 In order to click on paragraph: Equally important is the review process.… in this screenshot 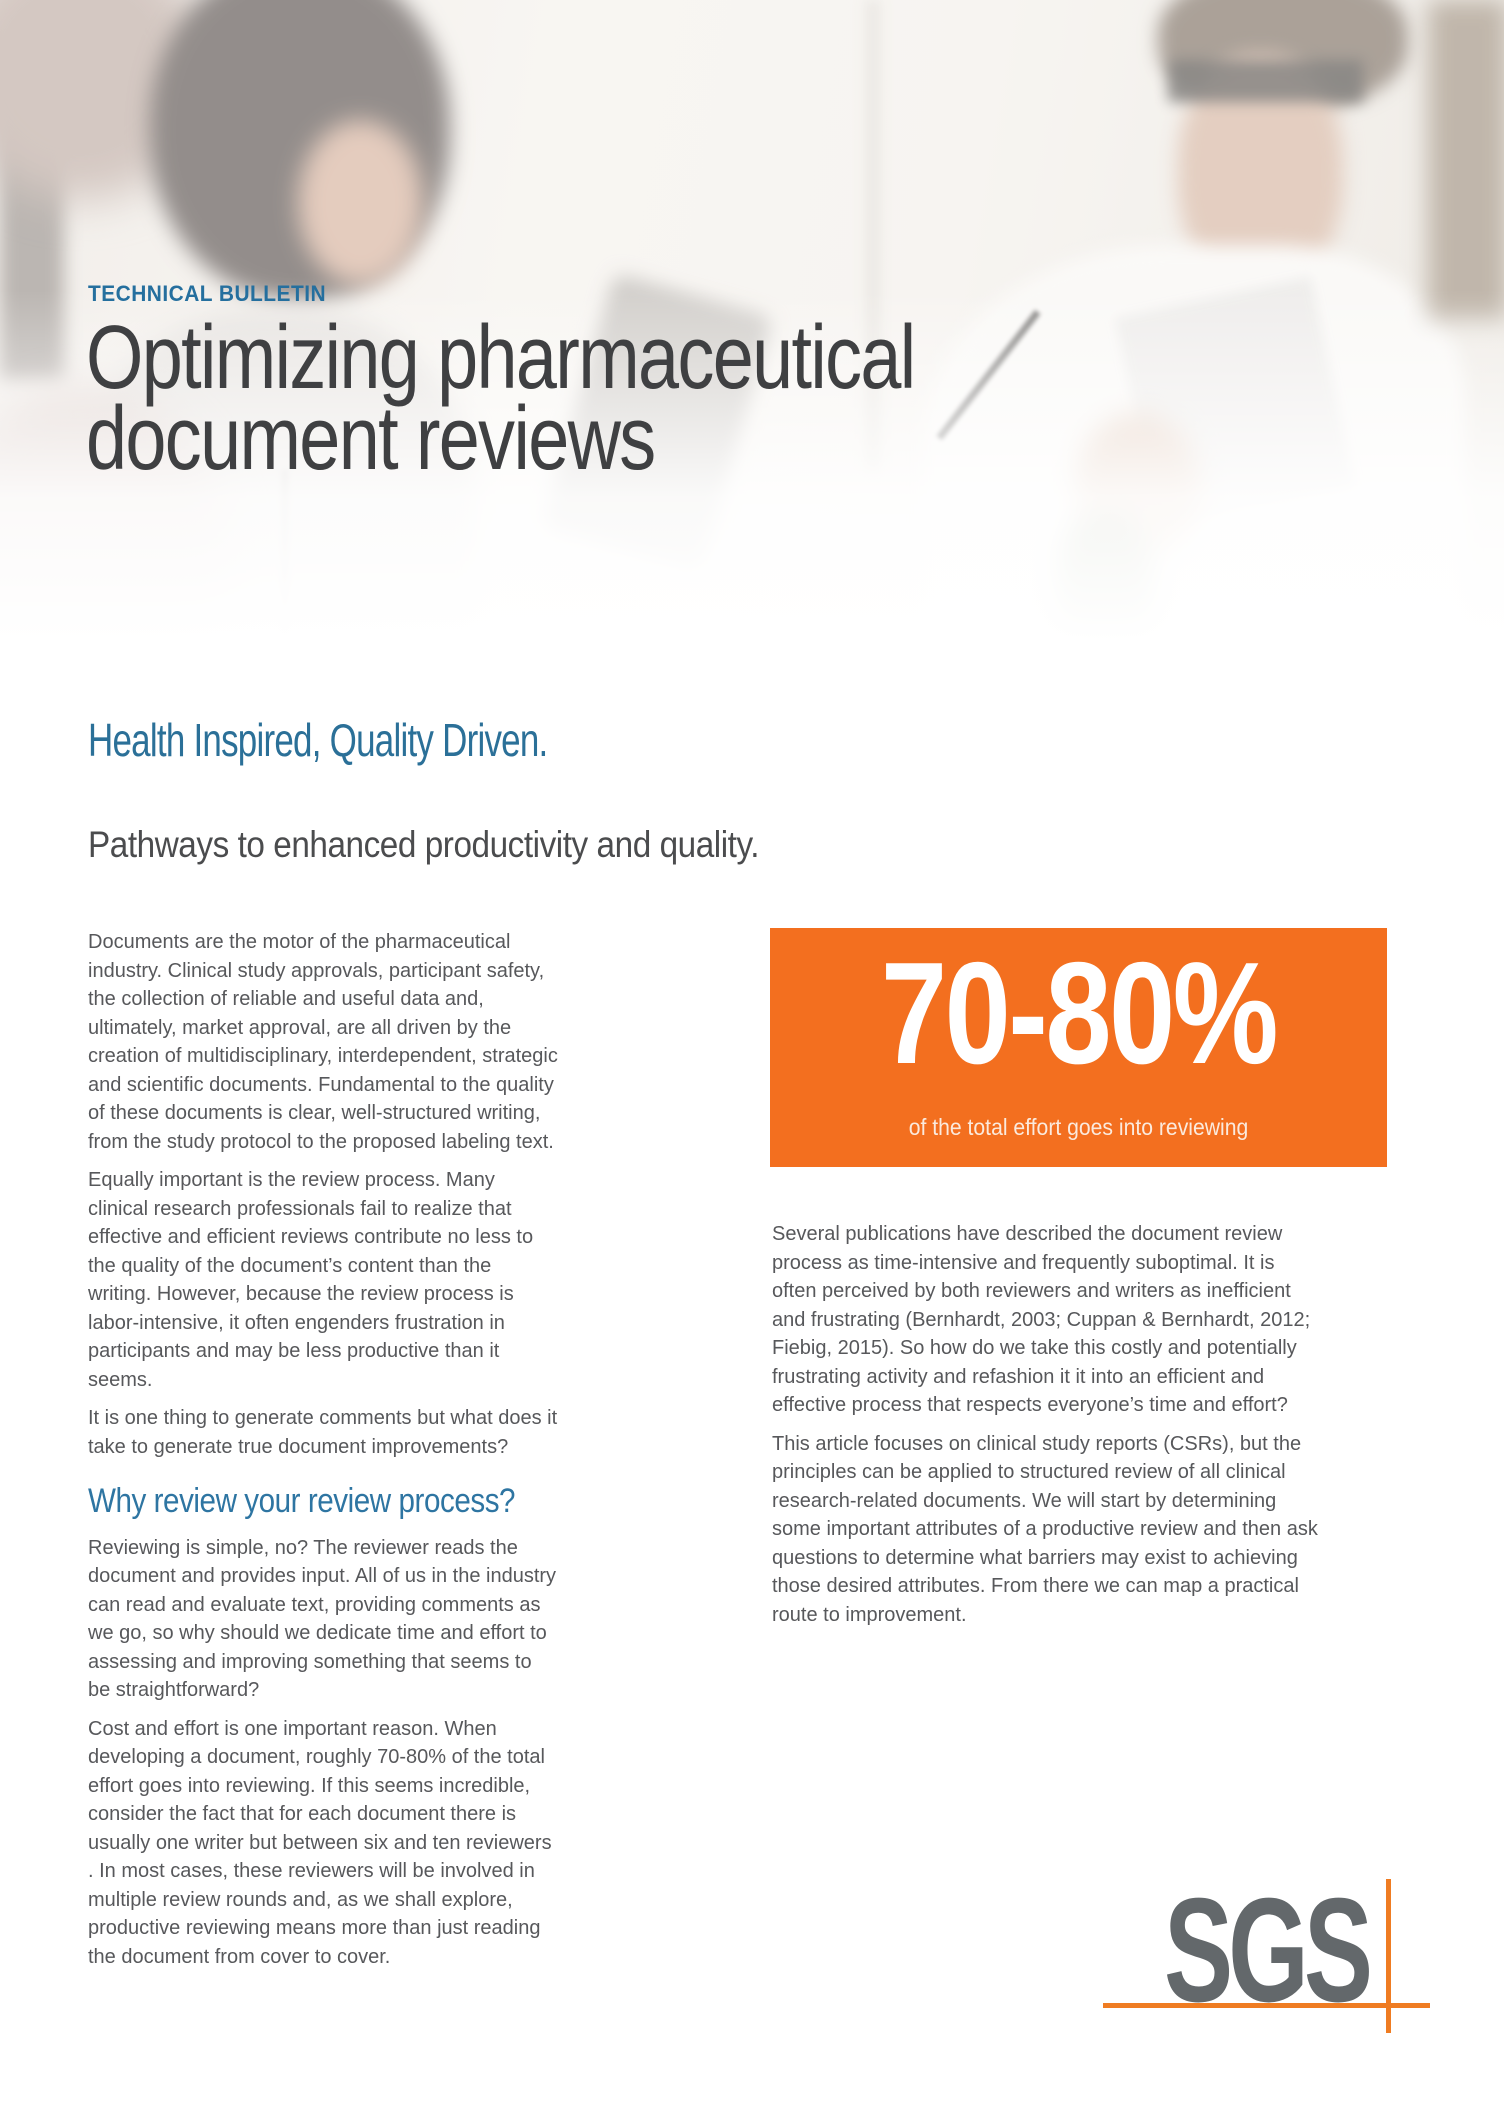, I will do `click(311, 1280)`.